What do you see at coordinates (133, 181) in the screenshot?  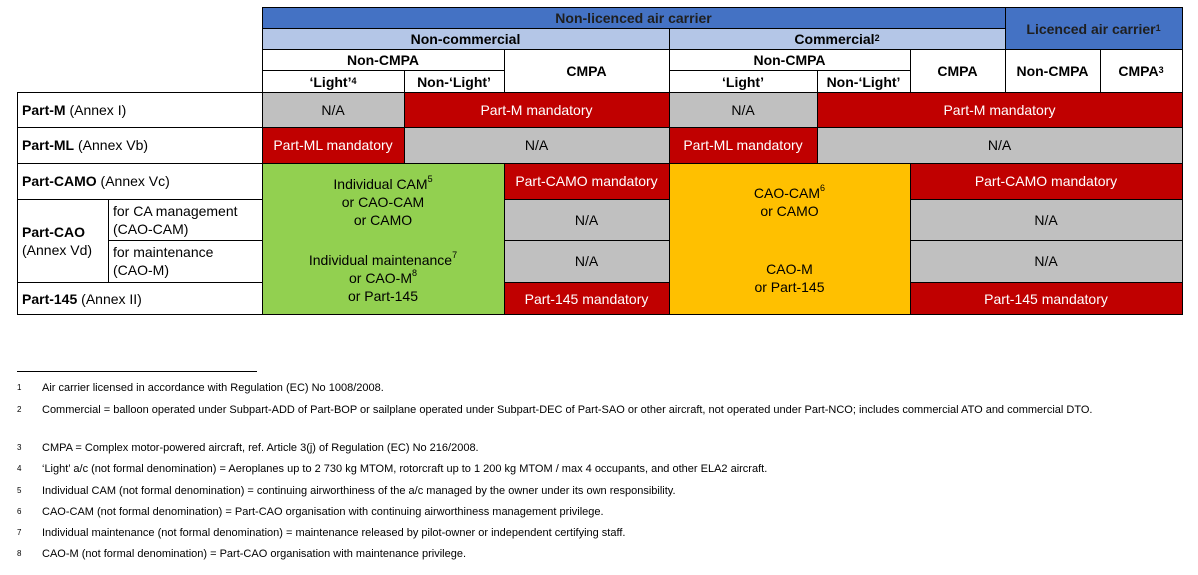 I see `row-label-part-camo-annex: (Annex Vc)` at bounding box center [133, 181].